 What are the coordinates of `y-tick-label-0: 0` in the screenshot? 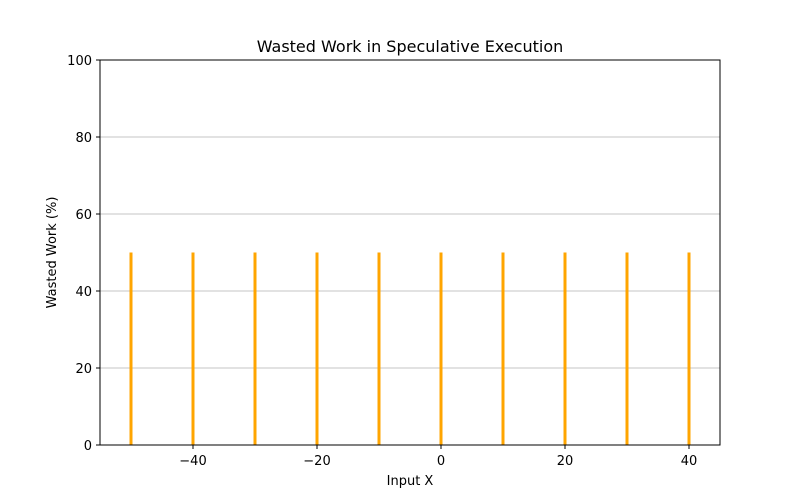 It's located at (88, 446).